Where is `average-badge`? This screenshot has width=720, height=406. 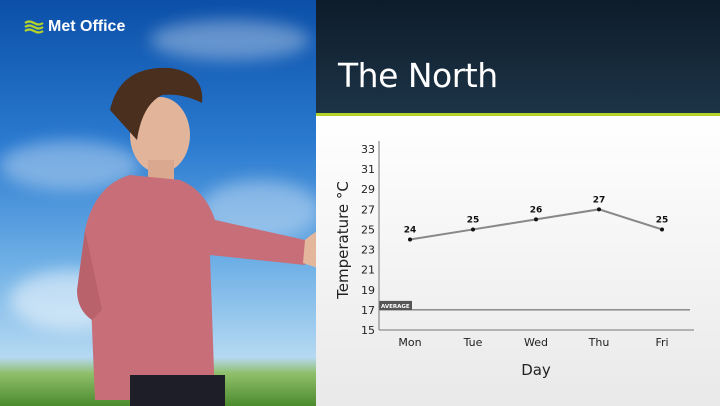
average-badge is located at coordinates (395, 305).